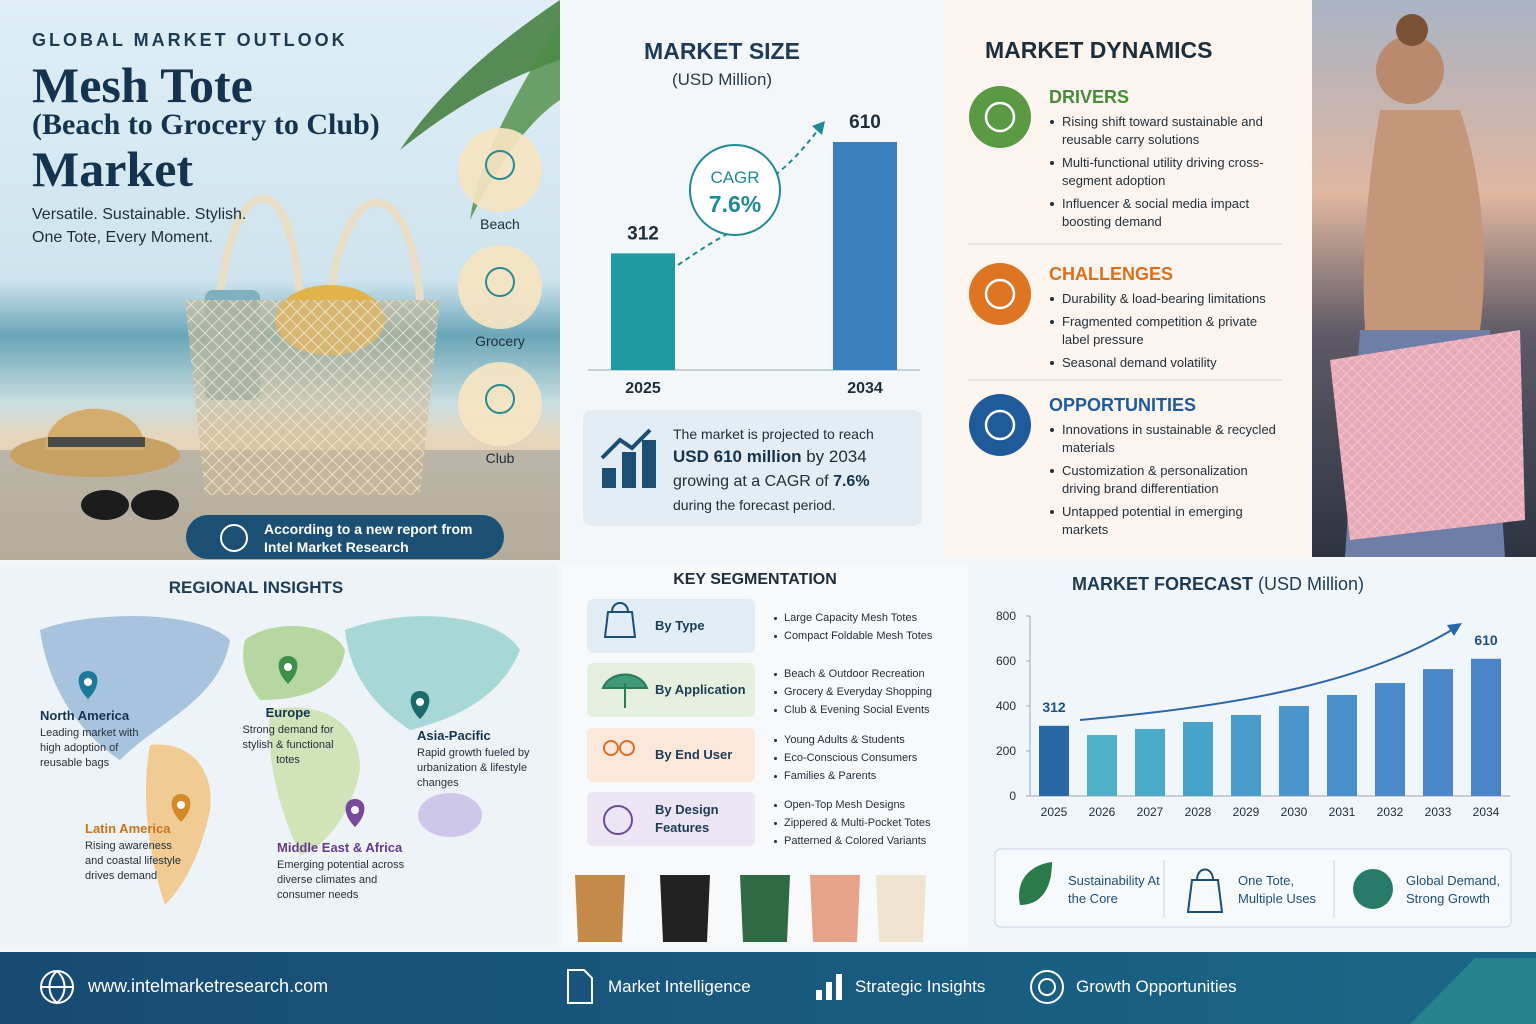  What do you see at coordinates (868, 758) in the screenshot?
I see `segment-item: Eco-Conscious Consumers` at bounding box center [868, 758].